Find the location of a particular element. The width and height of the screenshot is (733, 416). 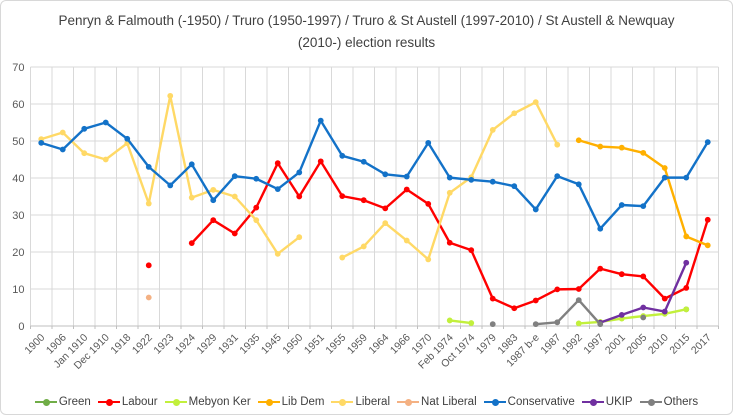

x-tick-label: 1997 is located at coordinates (593, 344).